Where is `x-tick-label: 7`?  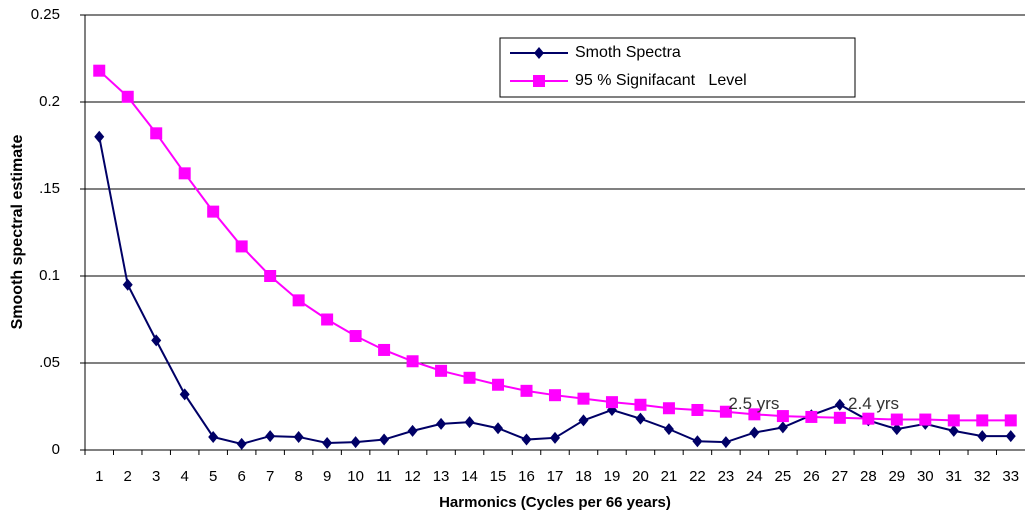 x-tick-label: 7 is located at coordinates (270, 476).